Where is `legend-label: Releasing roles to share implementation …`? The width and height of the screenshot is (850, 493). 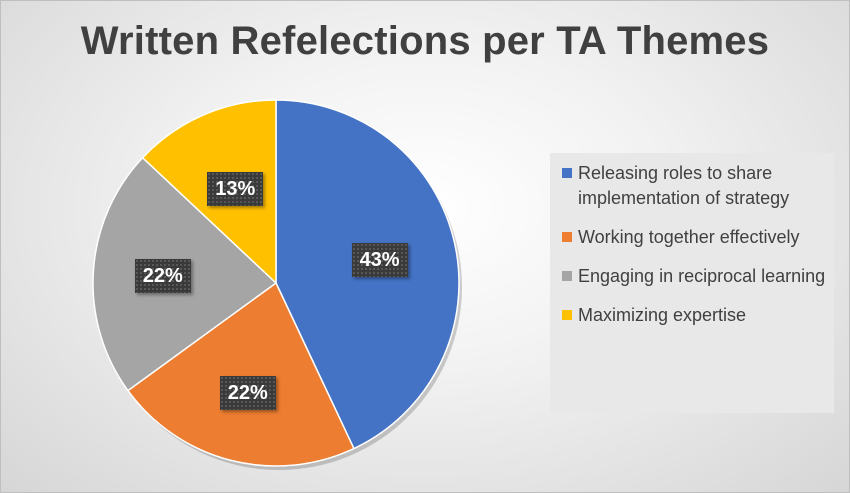
legend-label: Releasing roles to share implementation … is located at coordinates (684, 185).